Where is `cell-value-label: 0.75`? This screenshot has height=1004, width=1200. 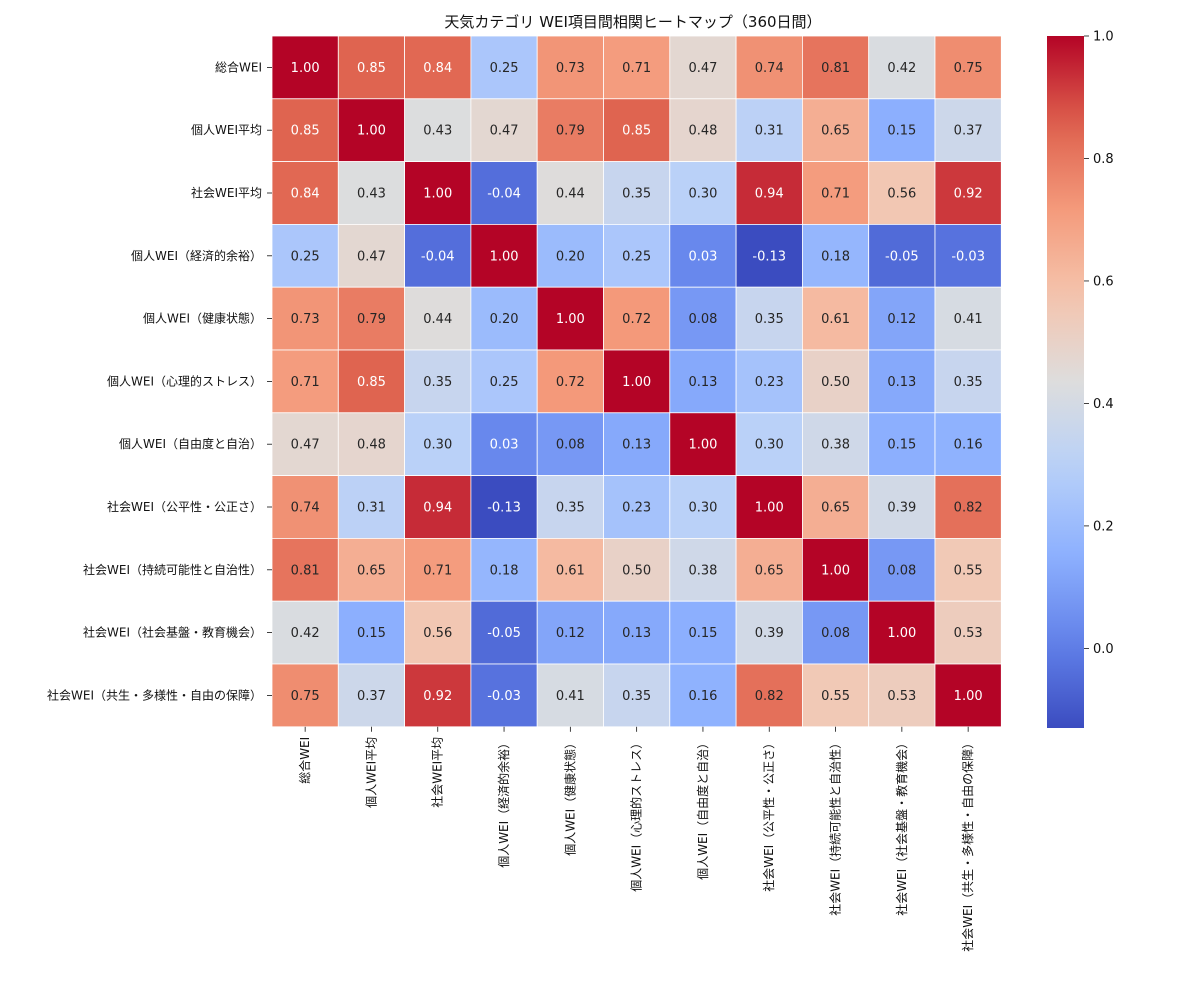 cell-value-label: 0.75 is located at coordinates (305, 696).